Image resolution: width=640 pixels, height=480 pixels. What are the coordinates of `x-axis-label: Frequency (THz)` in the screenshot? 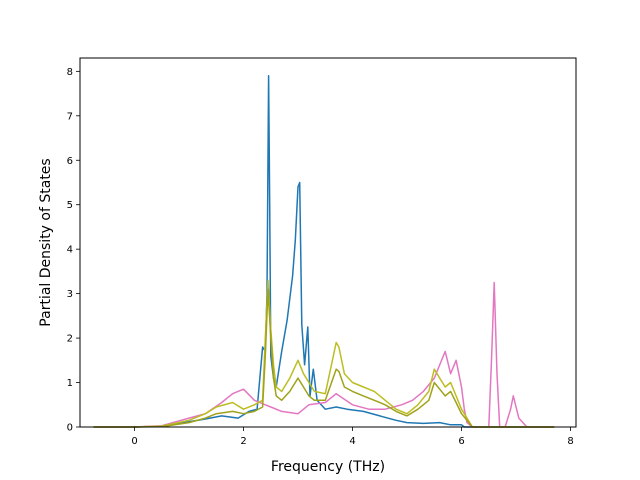 It's located at (328, 467).